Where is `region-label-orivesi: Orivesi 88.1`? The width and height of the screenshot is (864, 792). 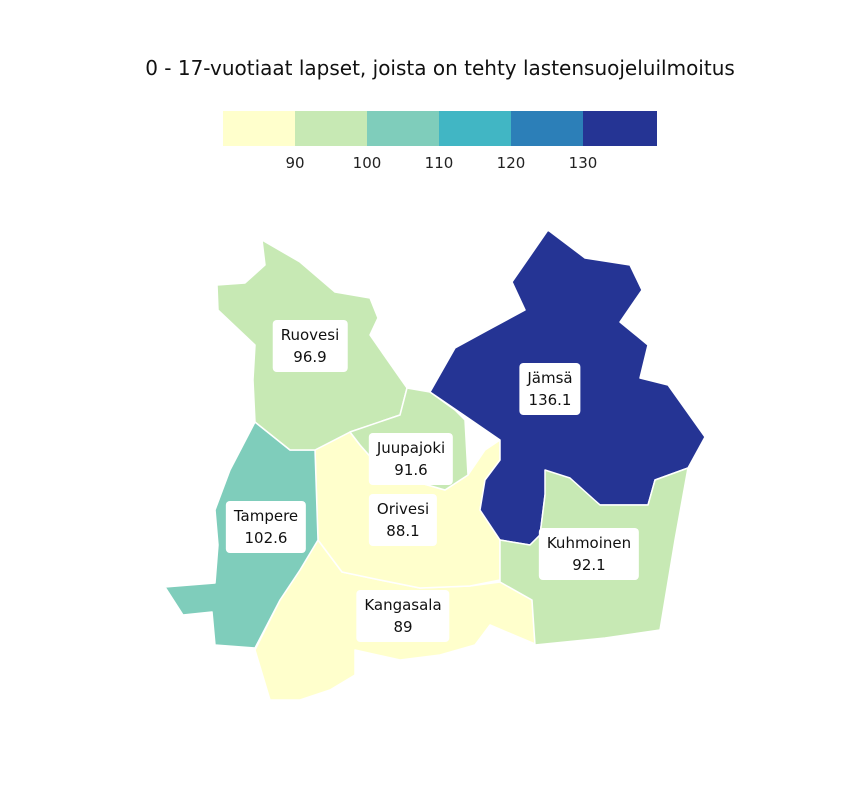
region-label-orivesi: Orivesi 88.1 is located at coordinates (403, 520).